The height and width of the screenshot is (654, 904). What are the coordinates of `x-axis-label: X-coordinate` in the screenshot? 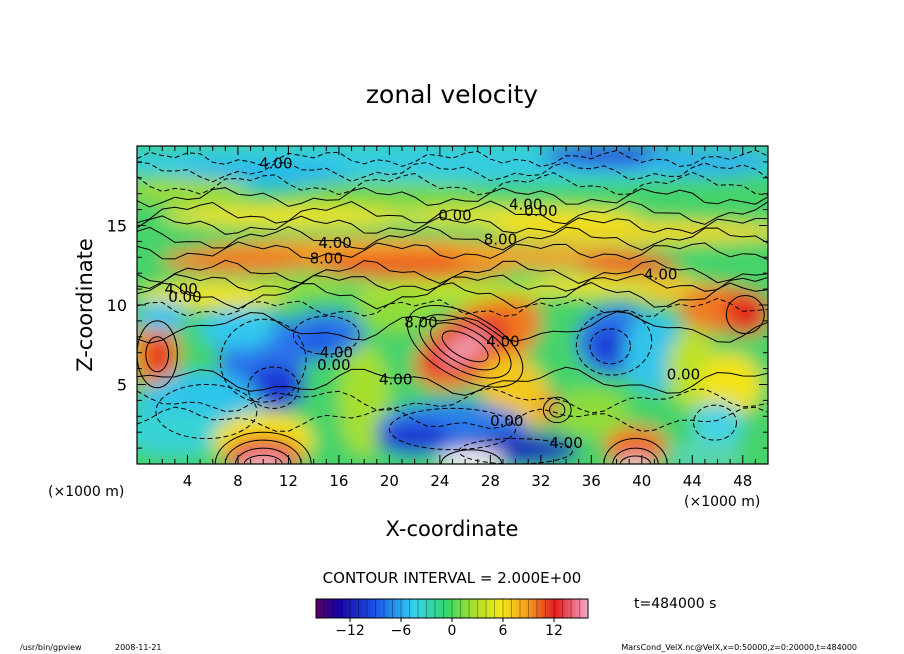 It's located at (452, 529).